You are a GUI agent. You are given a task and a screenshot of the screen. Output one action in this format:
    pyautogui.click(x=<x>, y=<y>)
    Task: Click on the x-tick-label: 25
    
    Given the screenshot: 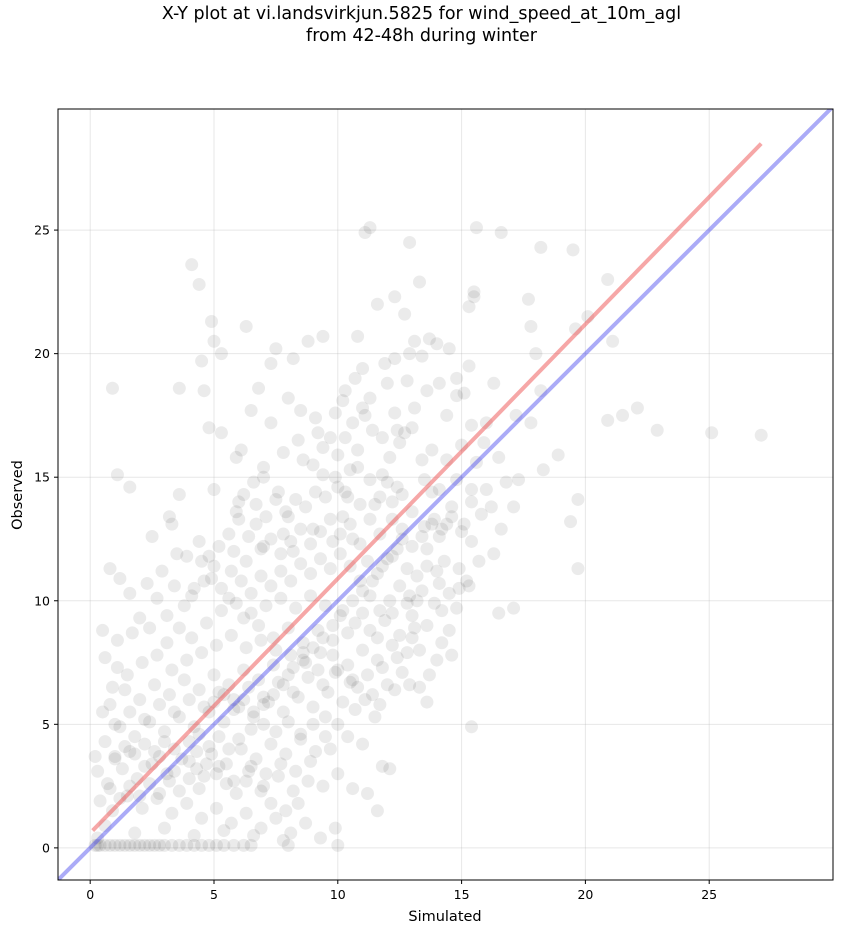 What is the action you would take?
    pyautogui.click(x=709, y=894)
    